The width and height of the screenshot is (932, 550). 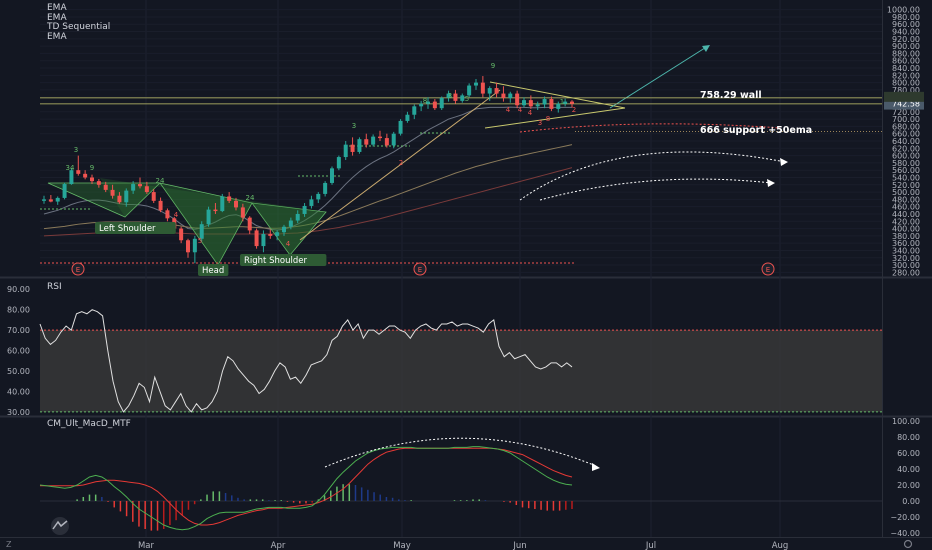 I want to click on earnings-label: E, so click(x=420, y=270).